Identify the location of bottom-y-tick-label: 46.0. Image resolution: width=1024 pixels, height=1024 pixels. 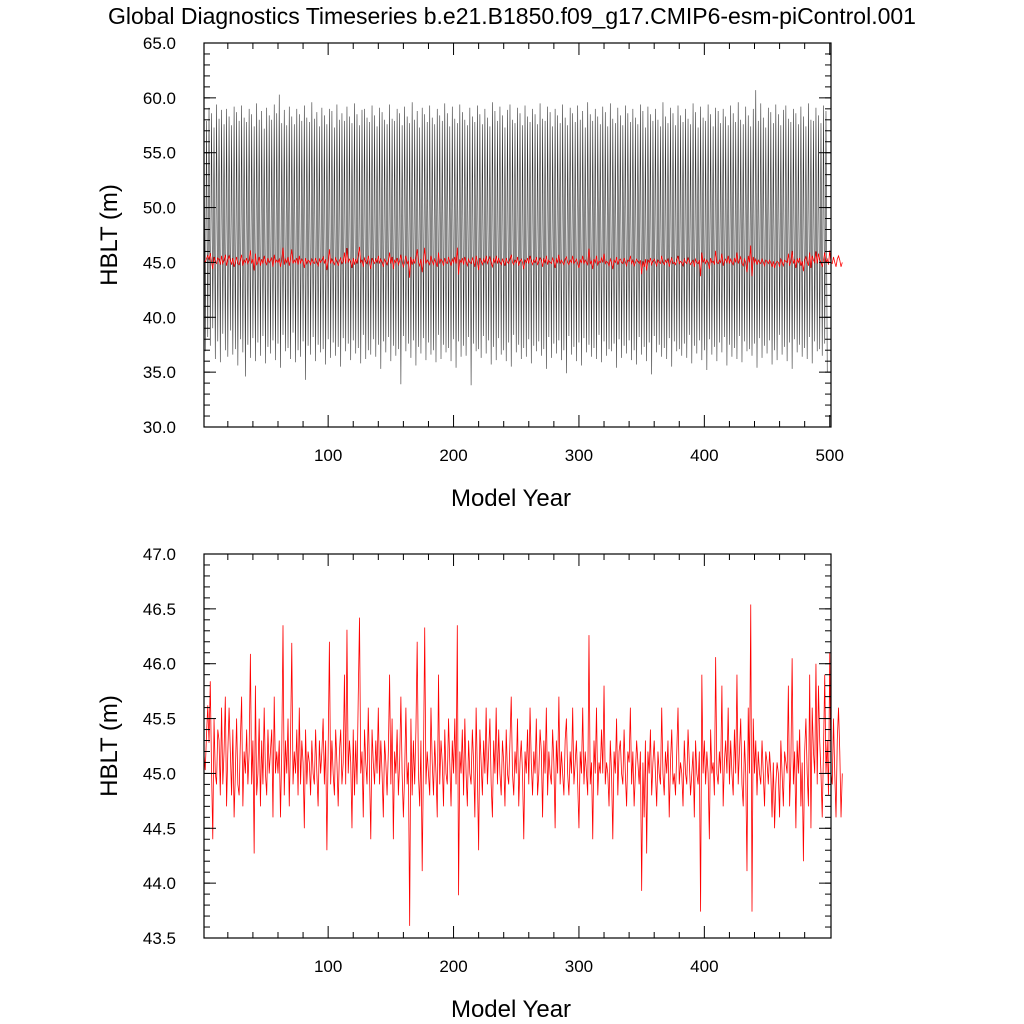
(159, 664).